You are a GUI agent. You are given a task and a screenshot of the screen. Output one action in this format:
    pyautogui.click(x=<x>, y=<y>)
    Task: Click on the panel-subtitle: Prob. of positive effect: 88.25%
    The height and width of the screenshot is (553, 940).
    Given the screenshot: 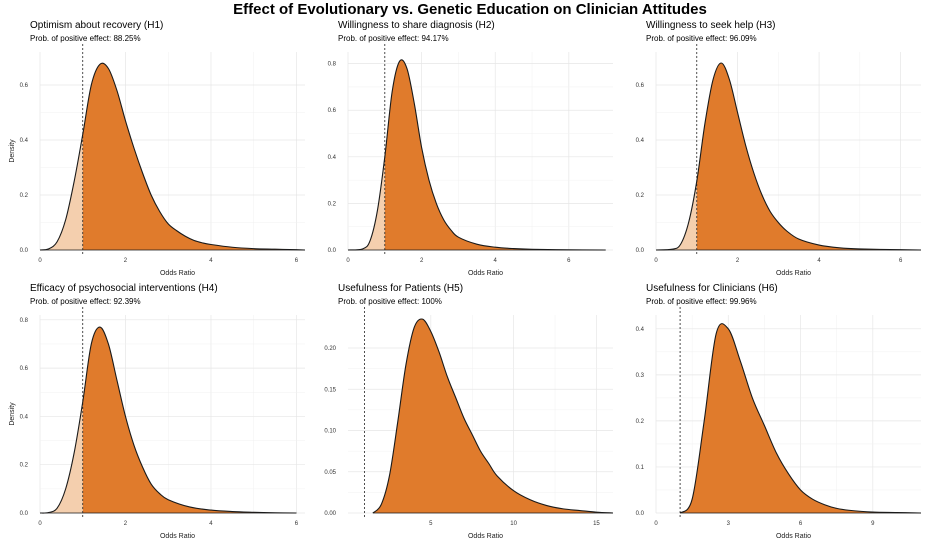 What is the action you would take?
    pyautogui.click(x=85, y=38)
    